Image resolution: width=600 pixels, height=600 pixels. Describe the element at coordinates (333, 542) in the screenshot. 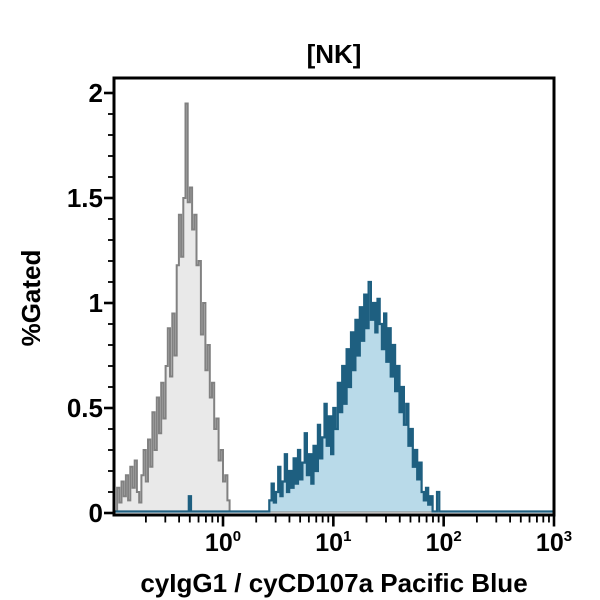

I see `x-tick-label: 10¹` at that location.